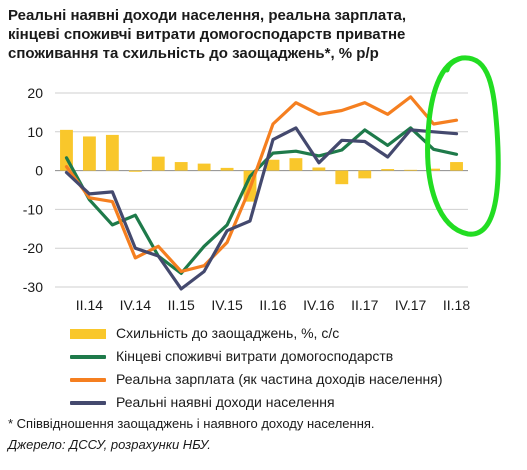 This screenshot has width=527, height=470. What do you see at coordinates (35, 93) in the screenshot?
I see `y-tick-label: 20` at bounding box center [35, 93].